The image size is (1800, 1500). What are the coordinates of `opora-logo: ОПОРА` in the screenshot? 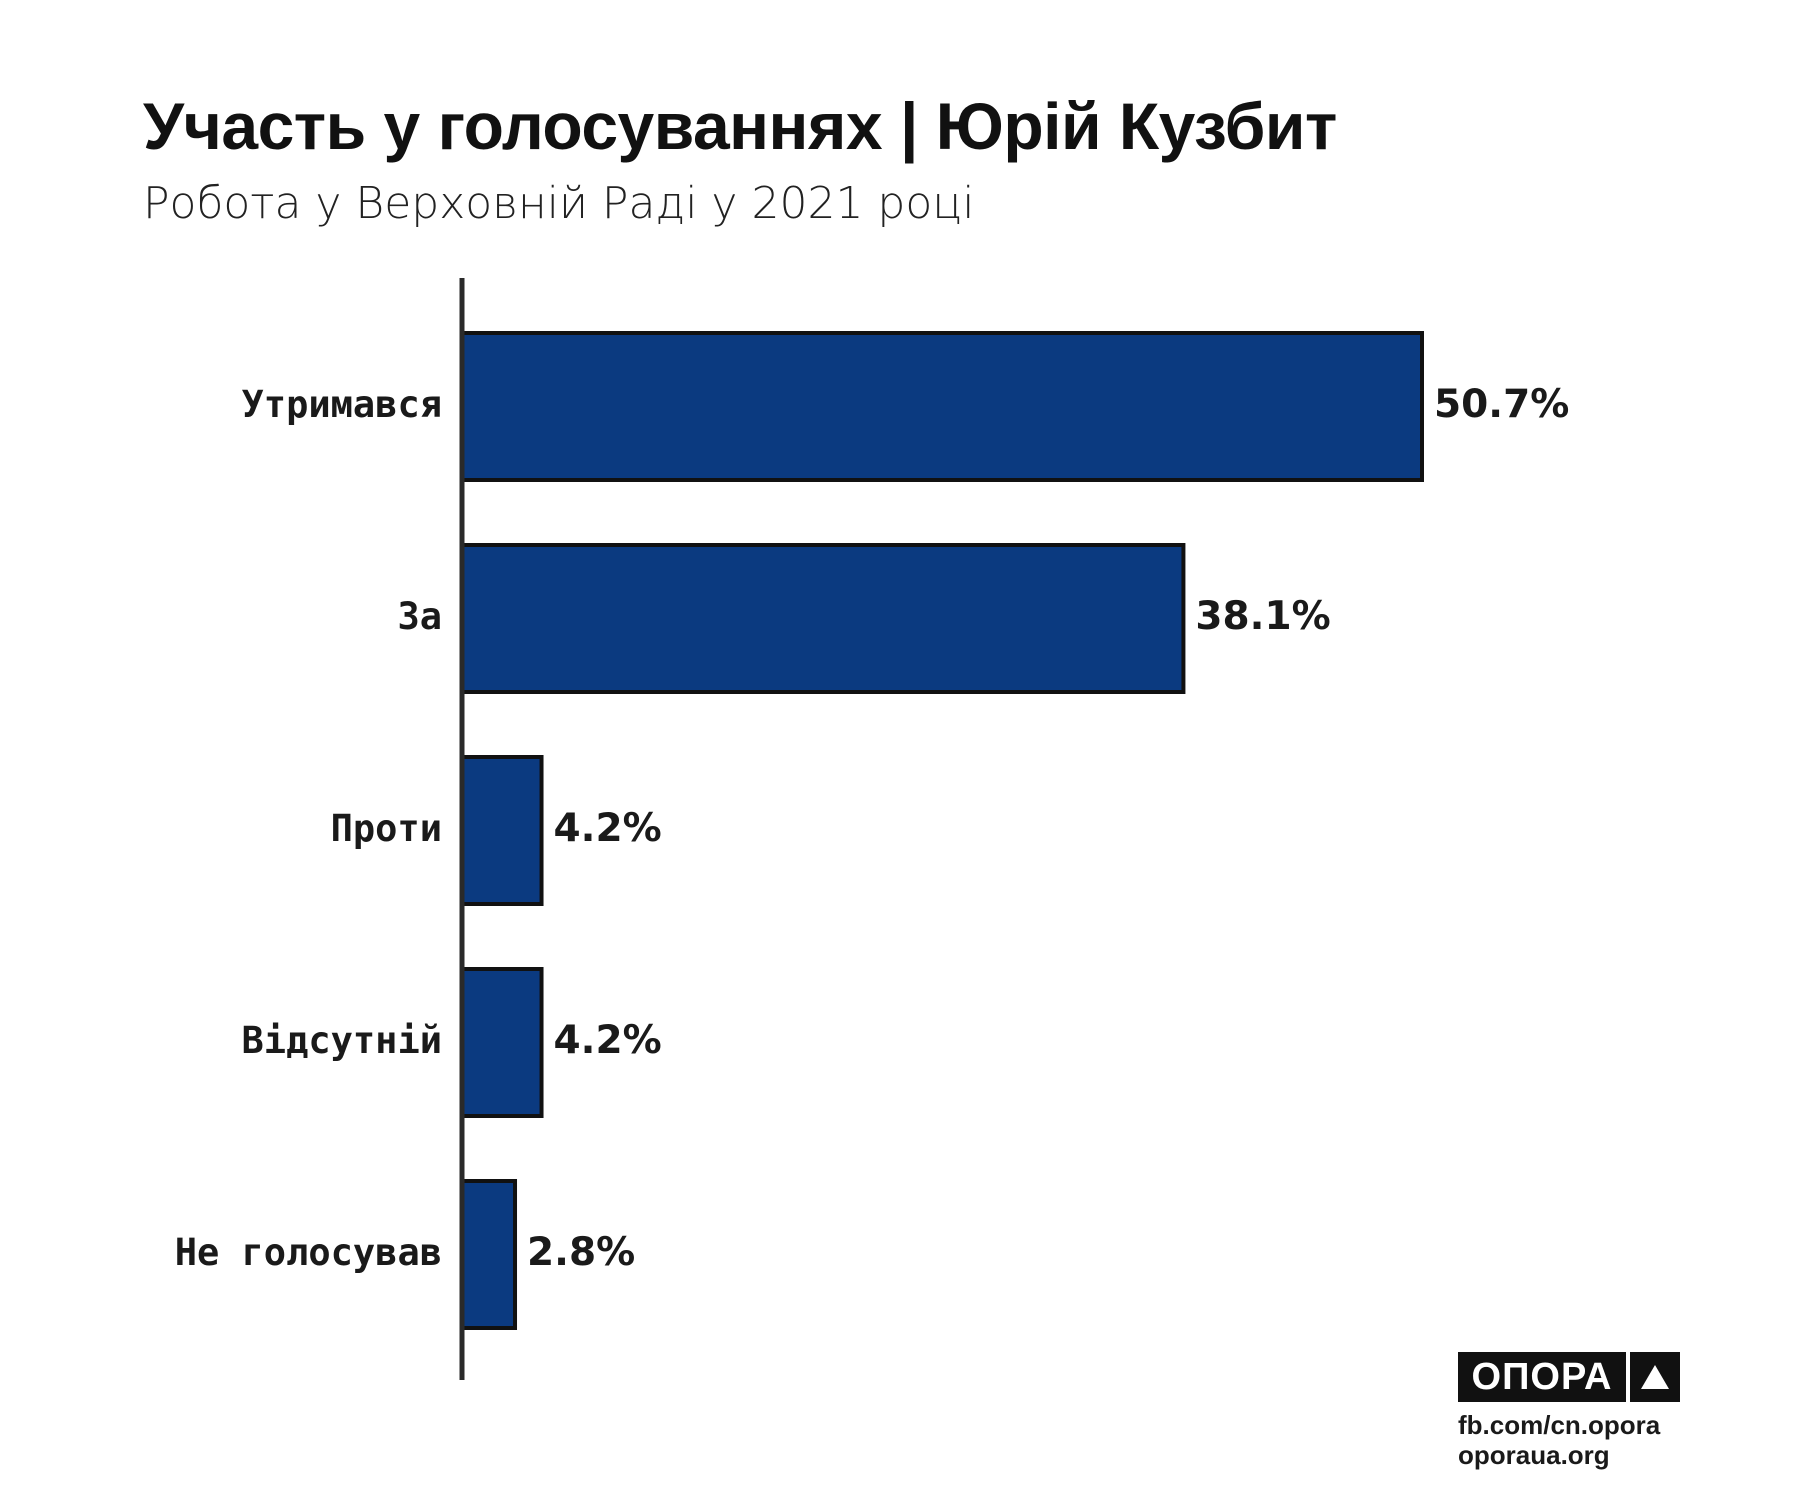 It's located at (1569, 1377).